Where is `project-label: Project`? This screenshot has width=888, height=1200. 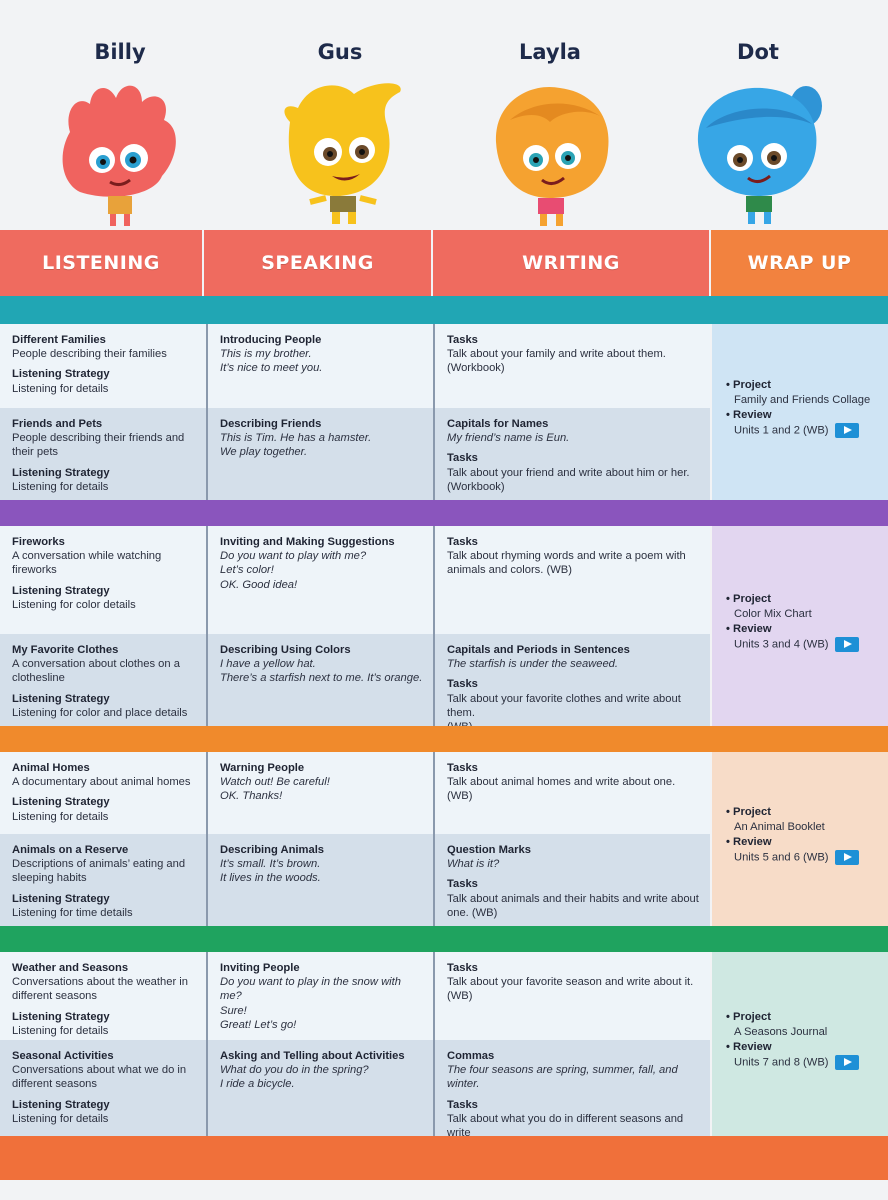 project-label: Project is located at coordinates (752, 812).